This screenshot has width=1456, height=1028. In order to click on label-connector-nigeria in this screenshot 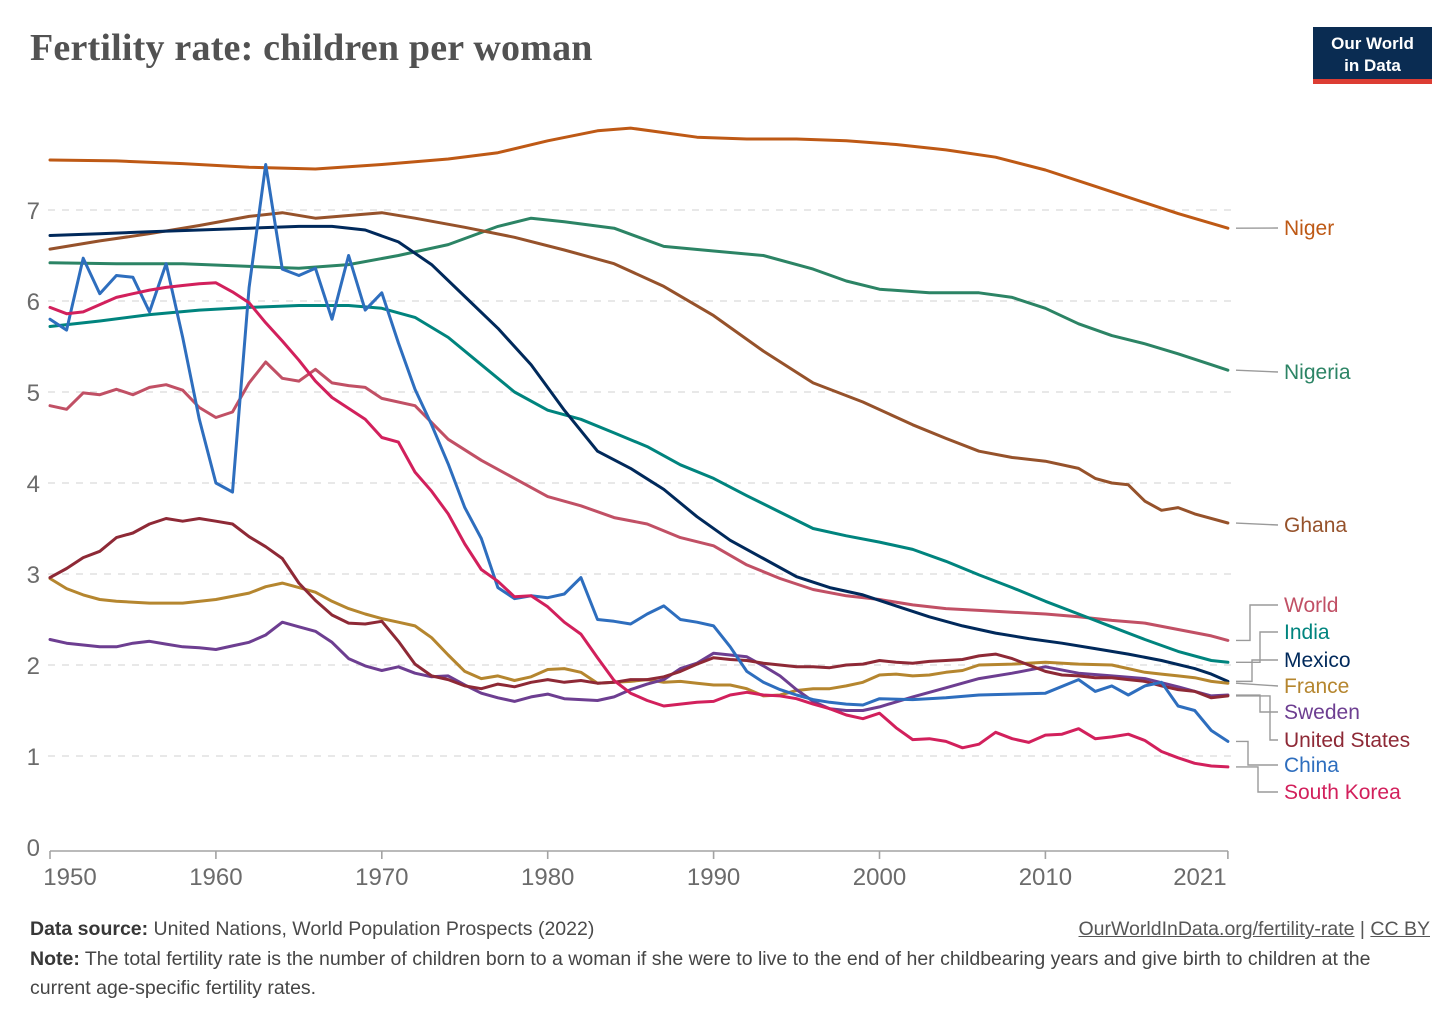, I will do `click(1257, 371)`.